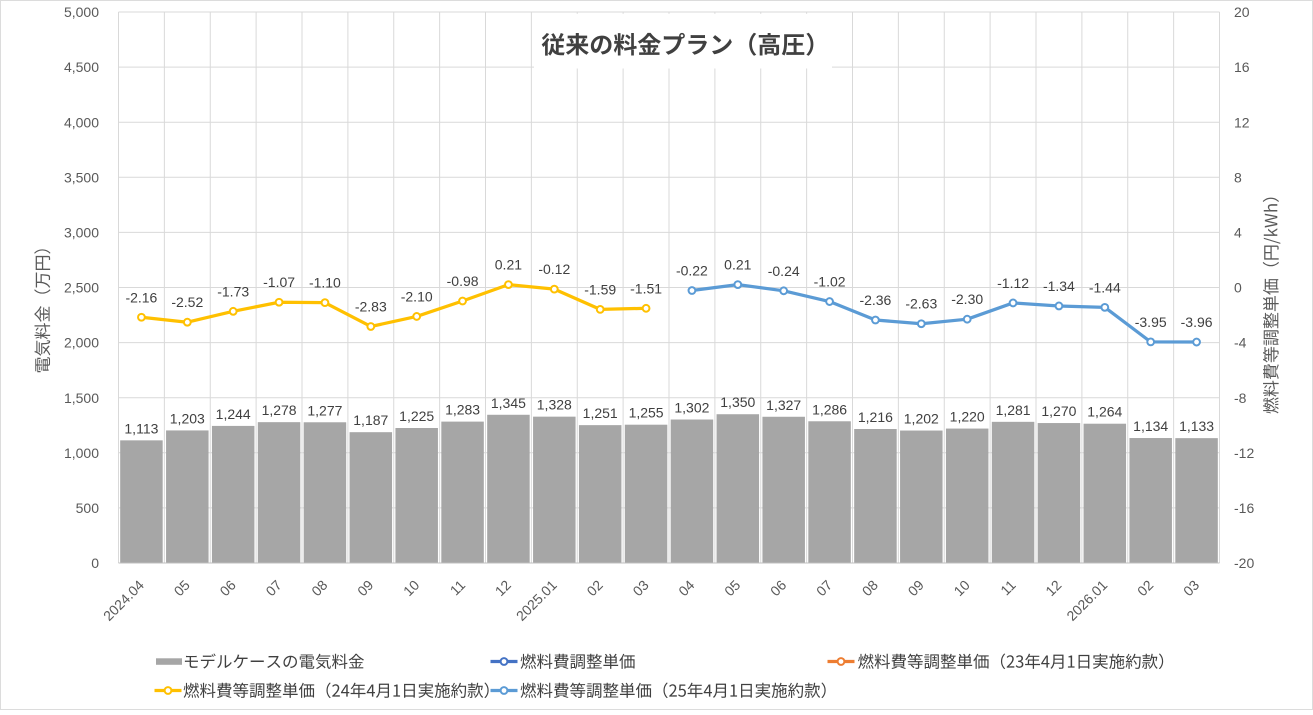 Image resolution: width=1313 pixels, height=715 pixels. Describe the element at coordinates (81, 122) in the screenshot. I see `svg-text: 4,000` at that location.